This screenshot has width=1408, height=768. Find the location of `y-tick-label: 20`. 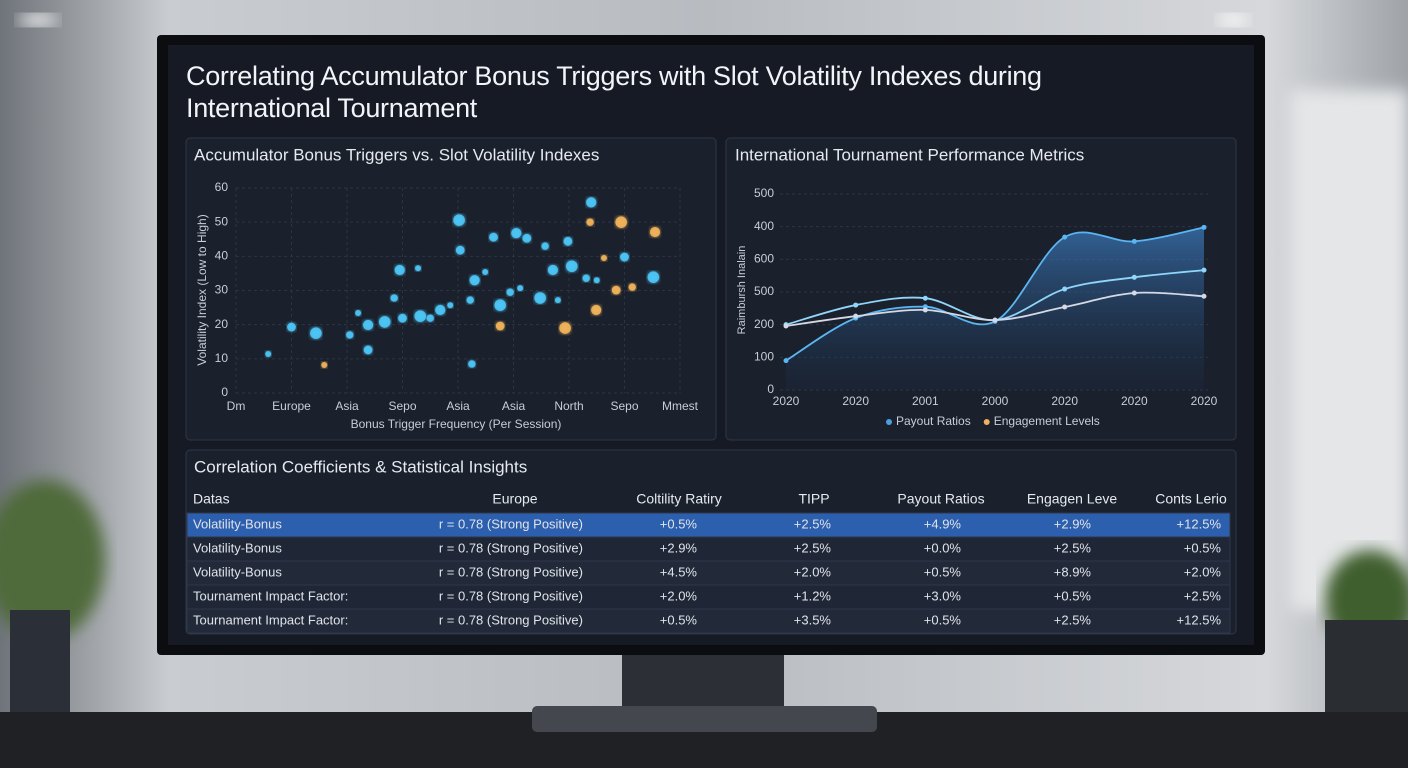

y-tick-label: 20 is located at coordinates (222, 324).